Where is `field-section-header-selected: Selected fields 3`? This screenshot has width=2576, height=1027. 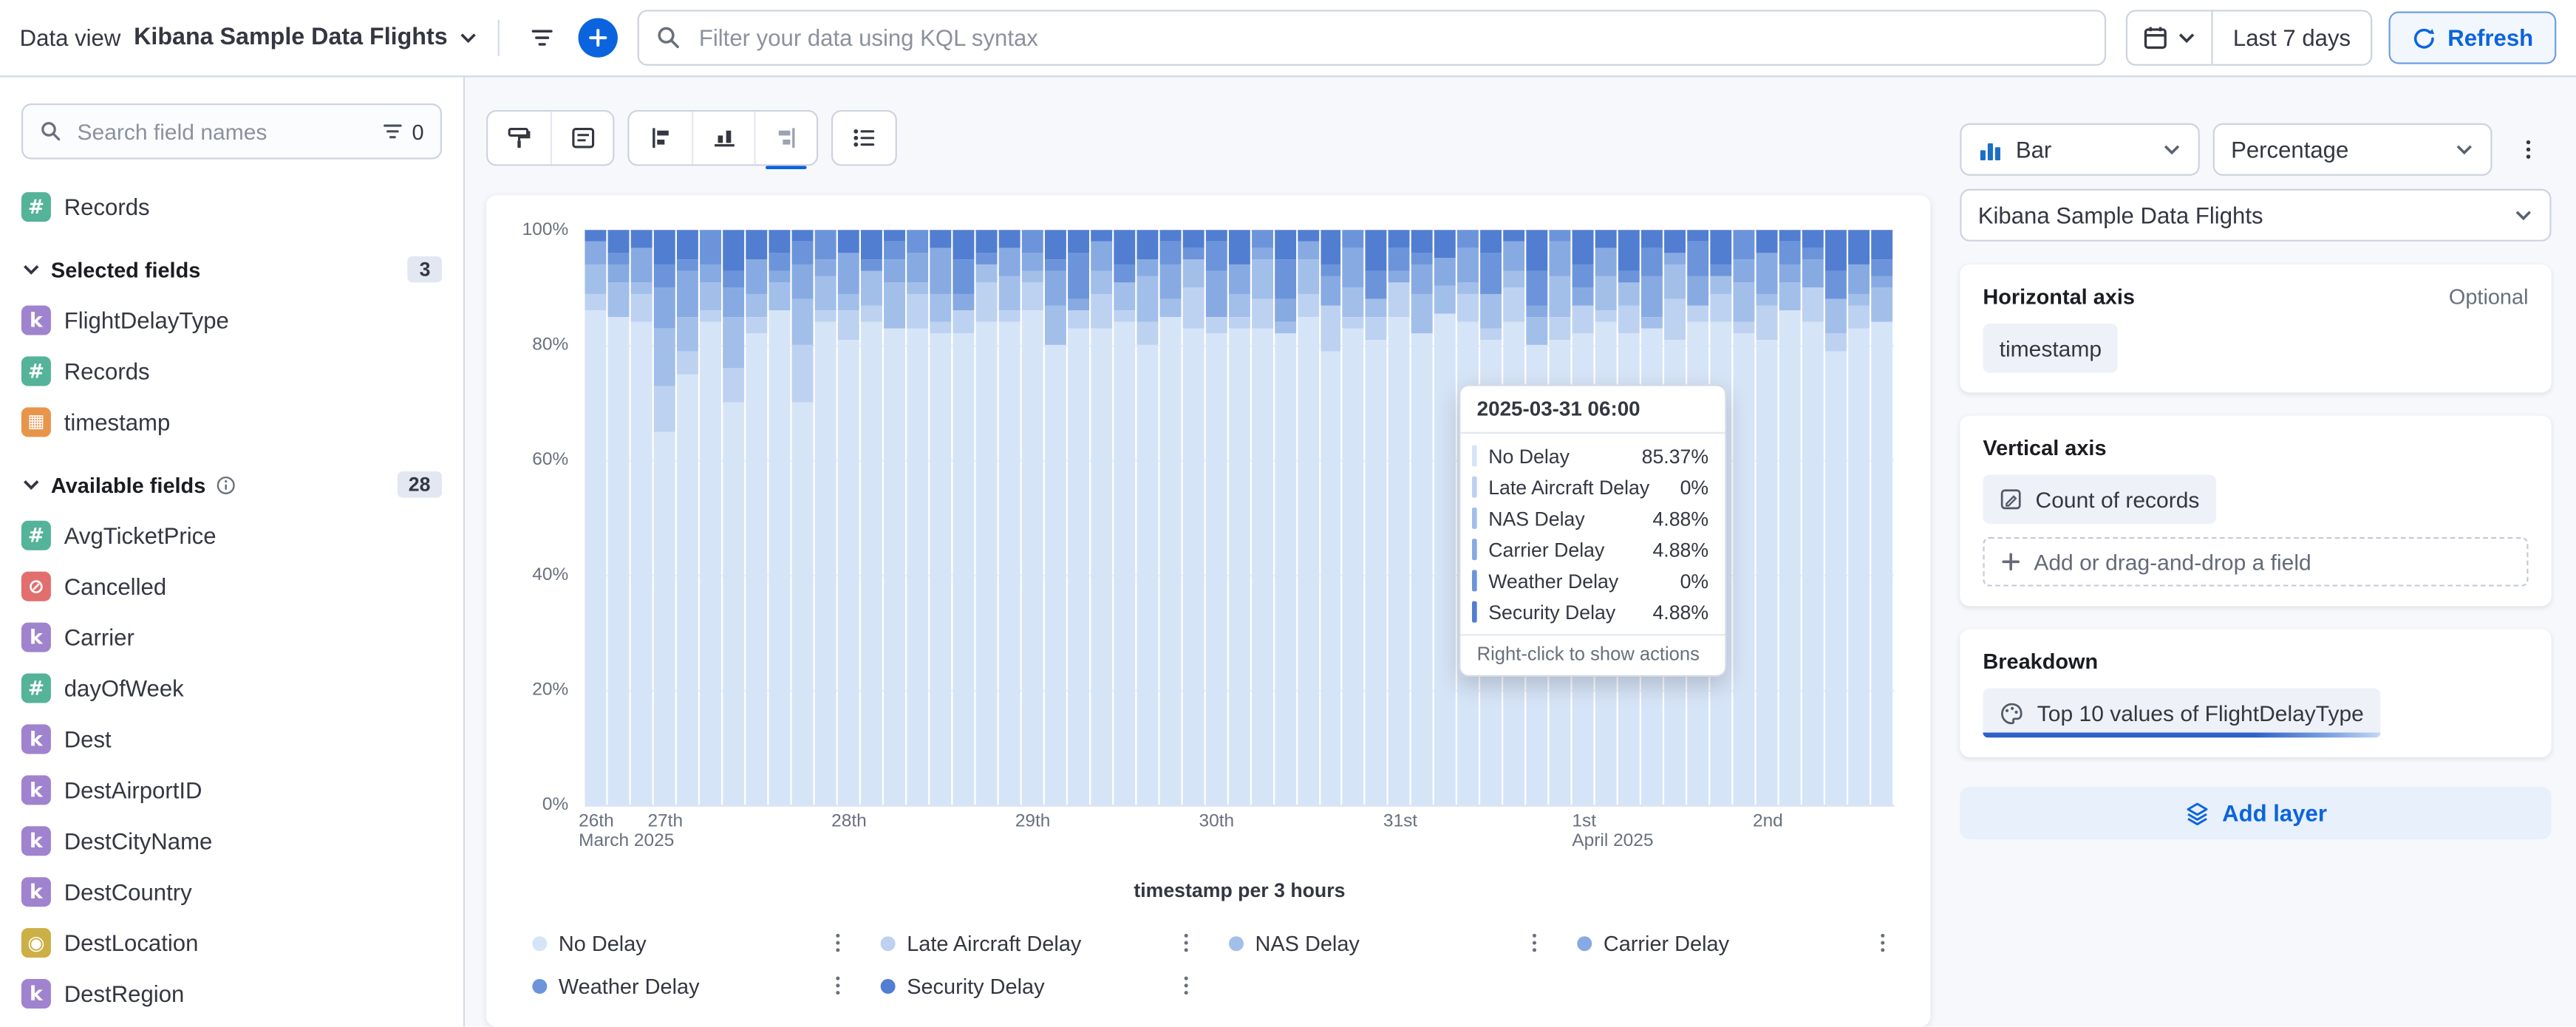 field-section-header-selected: Selected fields 3 is located at coordinates (232, 269).